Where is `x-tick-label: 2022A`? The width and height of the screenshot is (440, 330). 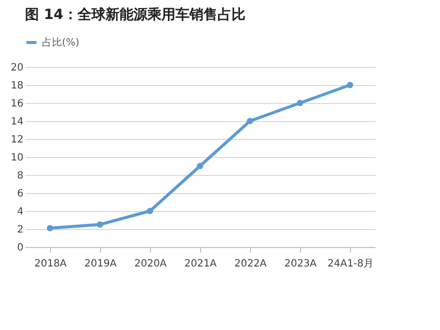
x-tick-label: 2022A is located at coordinates (250, 264).